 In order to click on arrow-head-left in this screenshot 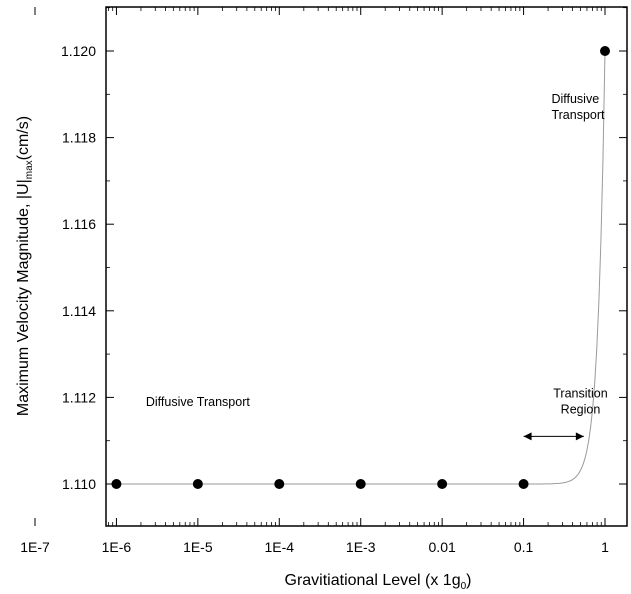, I will do `click(527, 436)`.